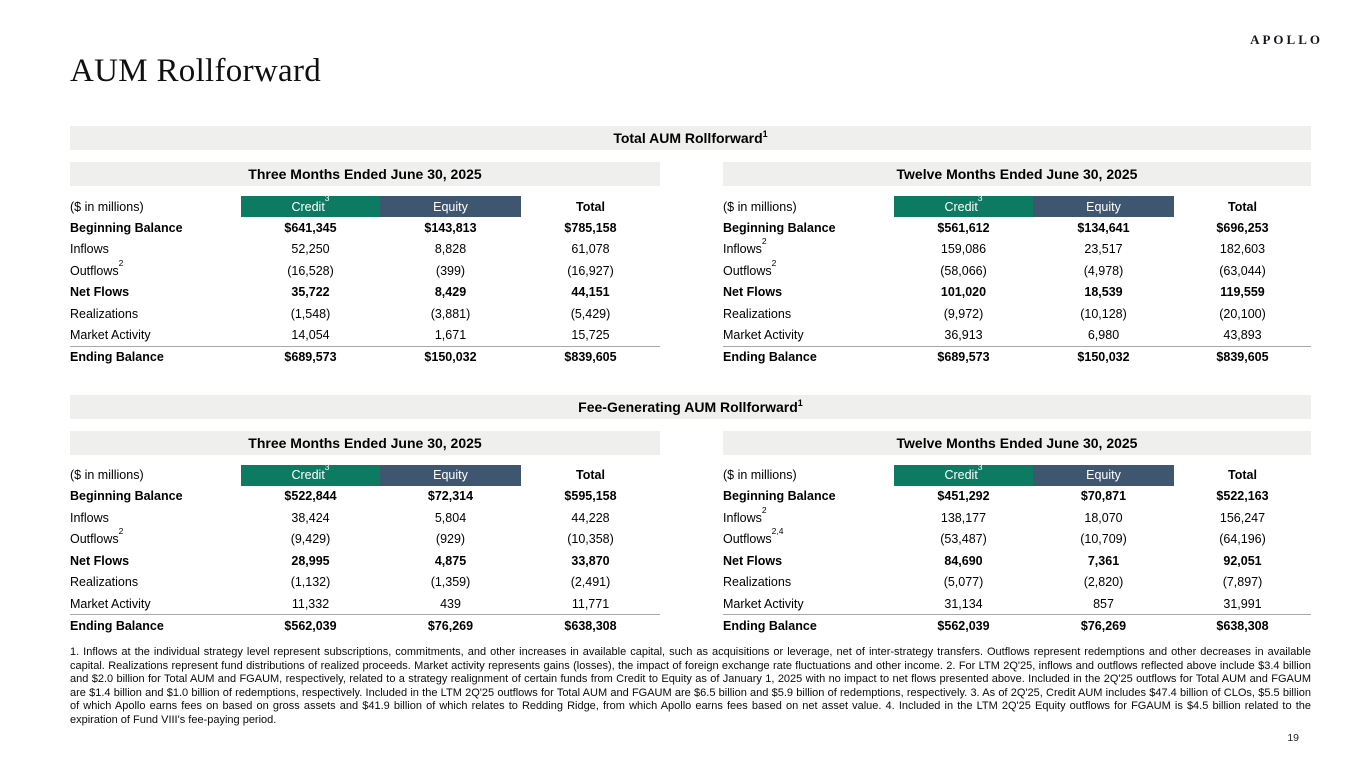  Describe the element at coordinates (450, 292) in the screenshot. I see `equity-value: 8,429` at that location.